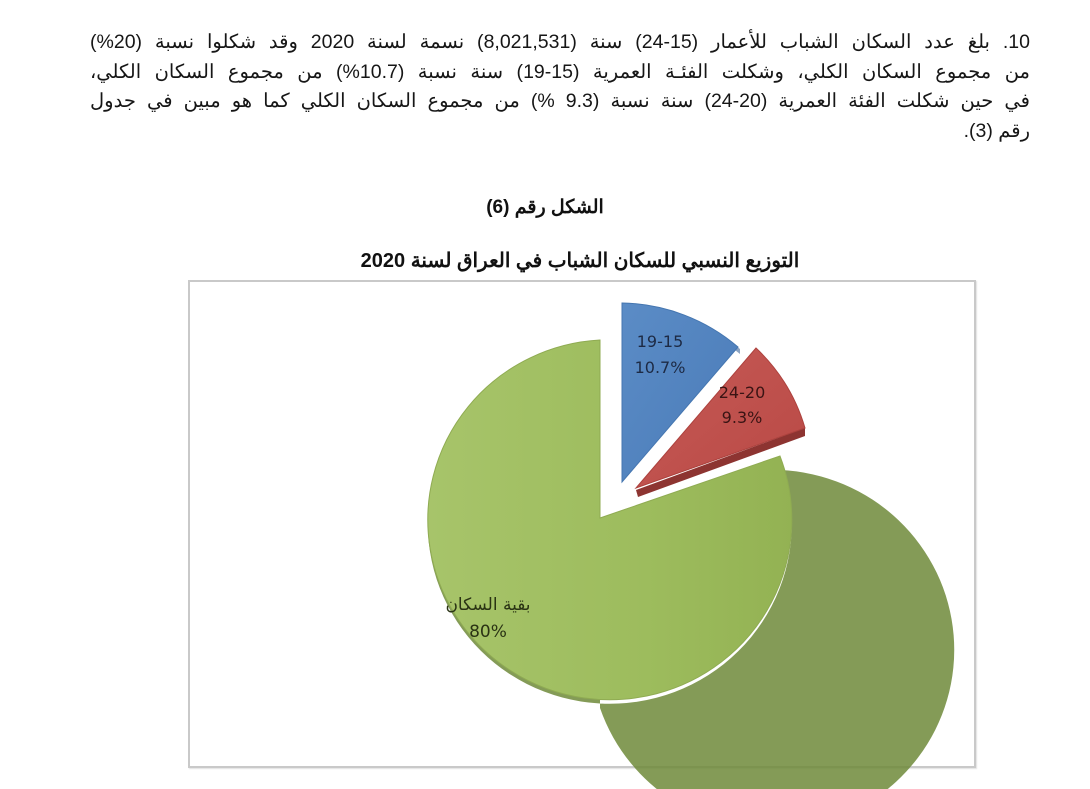 The image size is (1090, 789). What do you see at coordinates (742, 392) in the screenshot?
I see `label-20-24-category: 24-20` at bounding box center [742, 392].